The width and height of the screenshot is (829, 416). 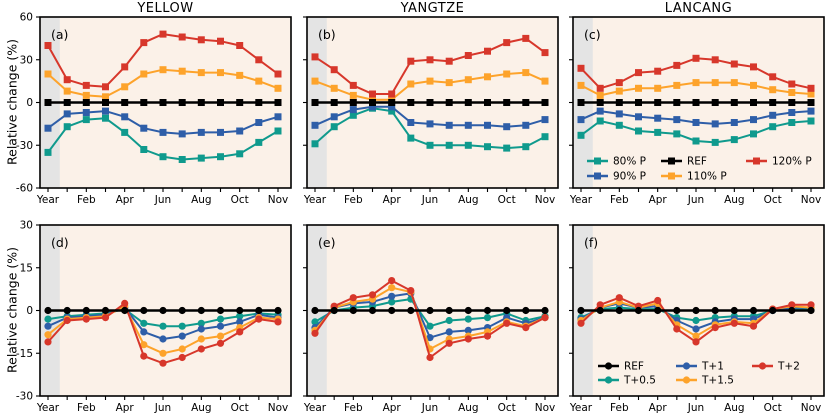 What do you see at coordinates (792, 162) in the screenshot?
I see `legend-label: 120% P` at bounding box center [792, 162].